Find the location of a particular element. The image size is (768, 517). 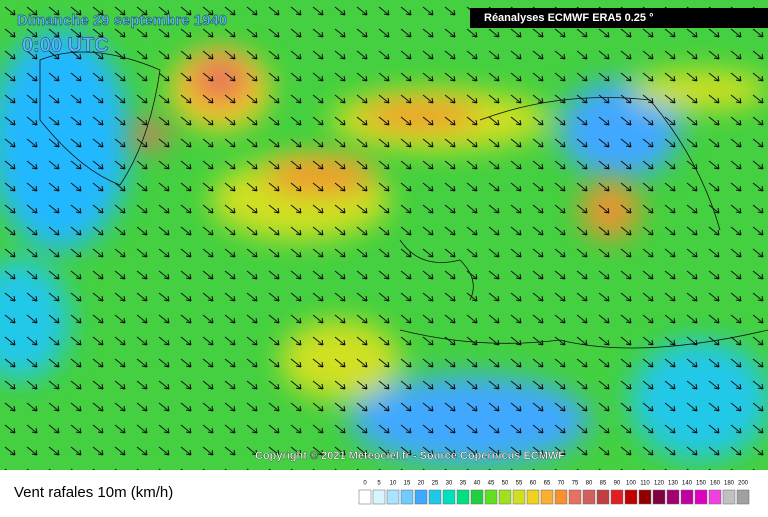

legend-label: 85 is located at coordinates (603, 484).